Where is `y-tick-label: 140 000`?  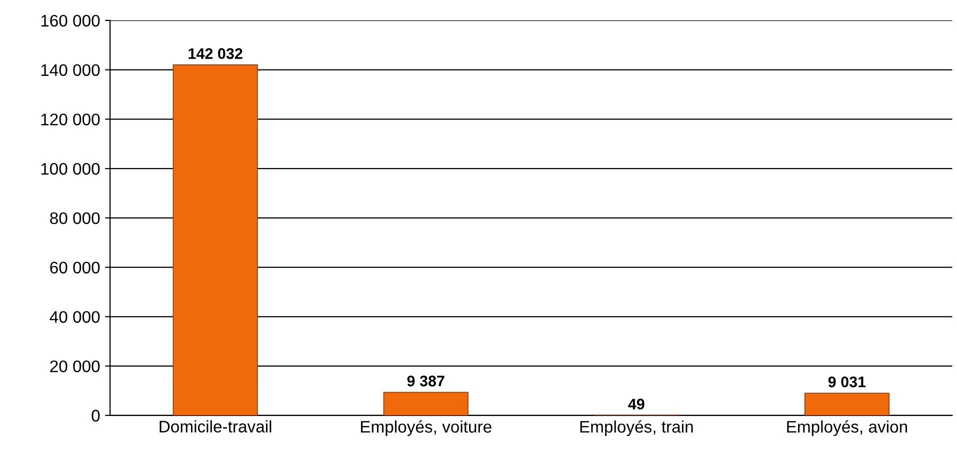 y-tick-label: 140 000 is located at coordinates (70, 70).